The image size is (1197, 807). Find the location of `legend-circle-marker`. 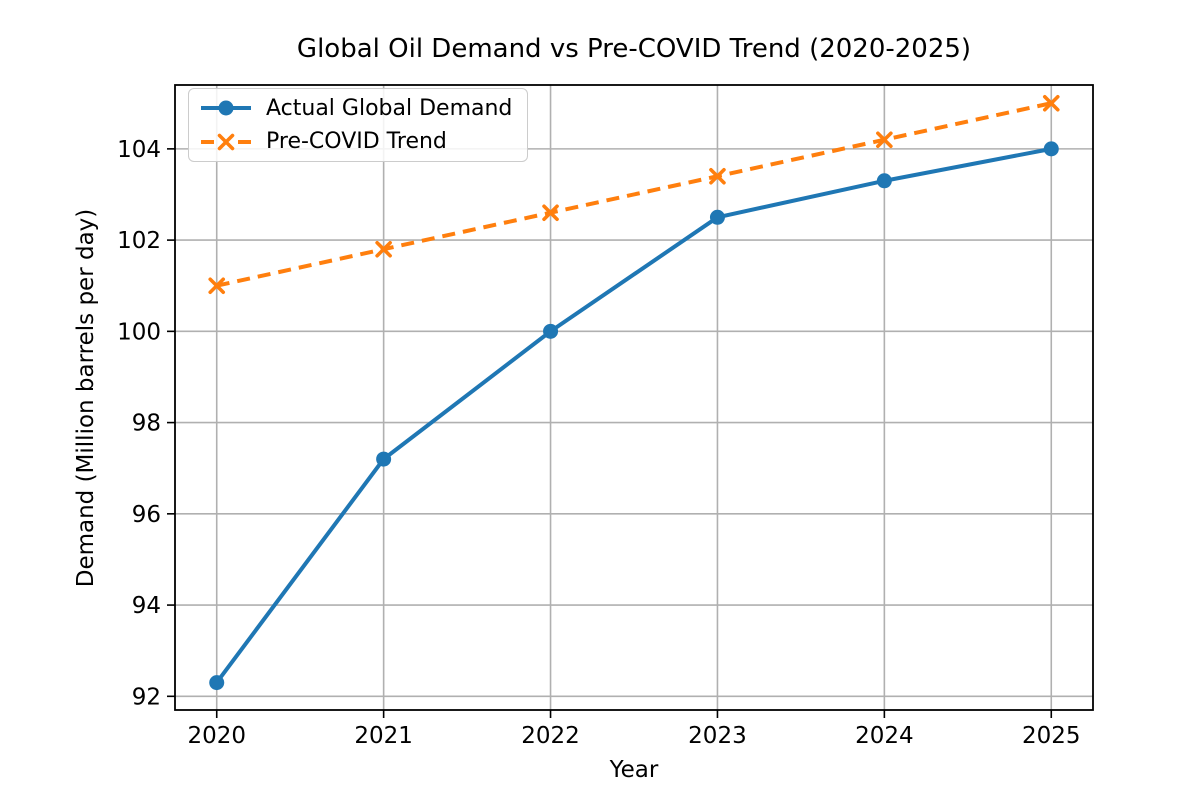

legend-circle-marker is located at coordinates (226, 108).